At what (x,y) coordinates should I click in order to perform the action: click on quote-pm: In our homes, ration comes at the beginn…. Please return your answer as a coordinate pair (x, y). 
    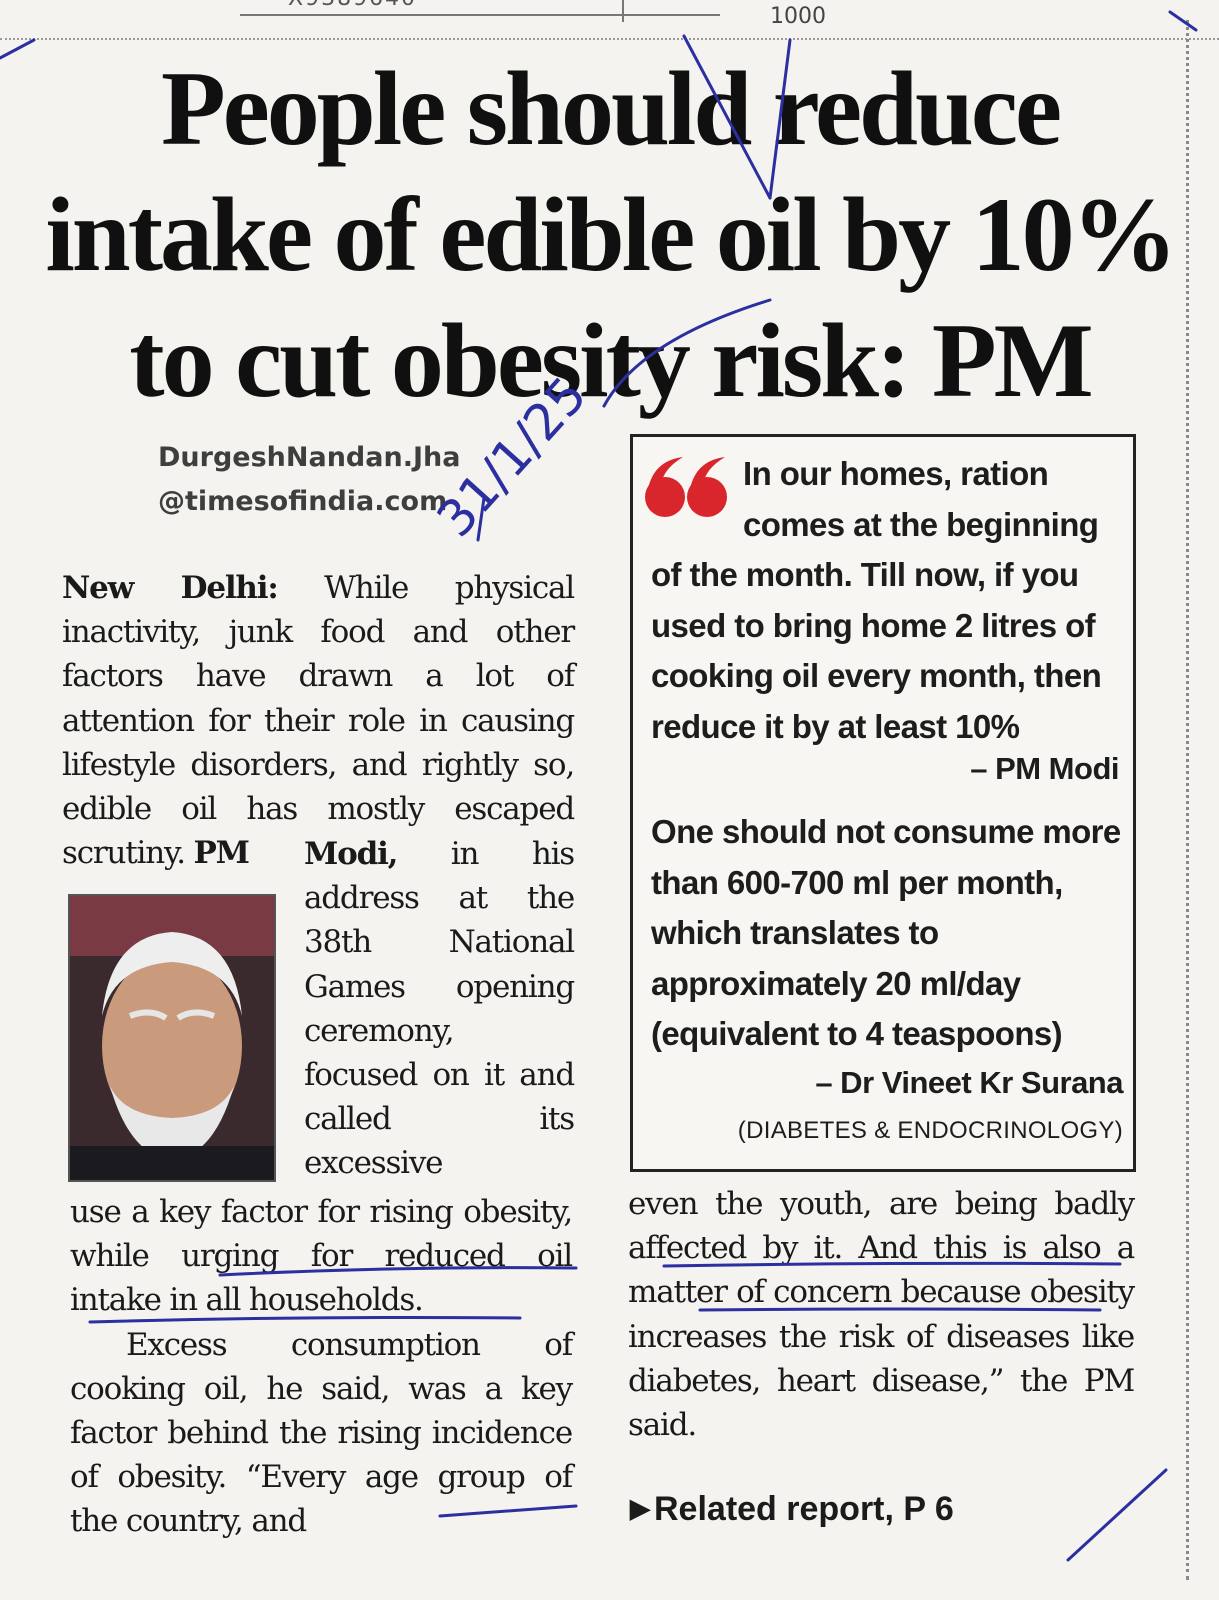
    Looking at the image, I should click on (886, 600).